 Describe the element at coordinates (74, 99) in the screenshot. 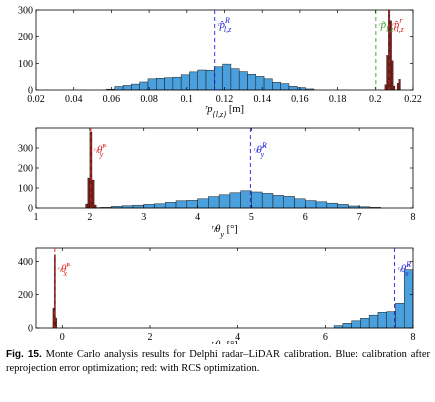

I see `x-tick-label: 0.04` at that location.